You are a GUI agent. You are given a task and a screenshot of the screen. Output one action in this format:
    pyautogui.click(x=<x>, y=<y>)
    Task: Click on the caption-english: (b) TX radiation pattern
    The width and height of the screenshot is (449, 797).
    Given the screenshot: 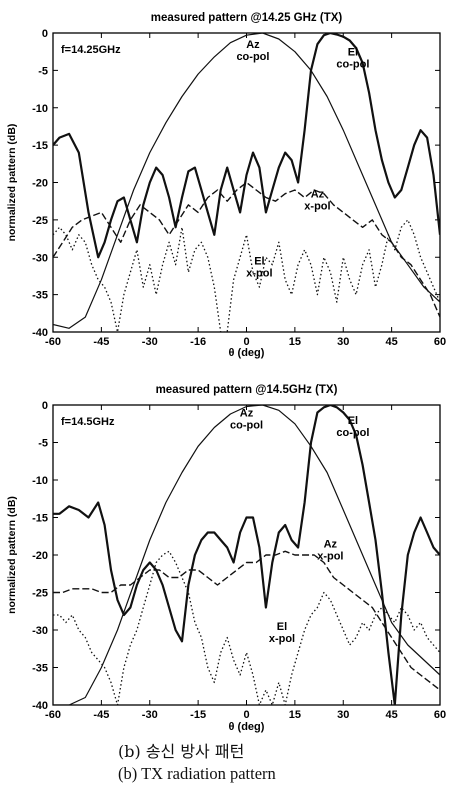 What is the action you would take?
    pyautogui.click(x=197, y=773)
    